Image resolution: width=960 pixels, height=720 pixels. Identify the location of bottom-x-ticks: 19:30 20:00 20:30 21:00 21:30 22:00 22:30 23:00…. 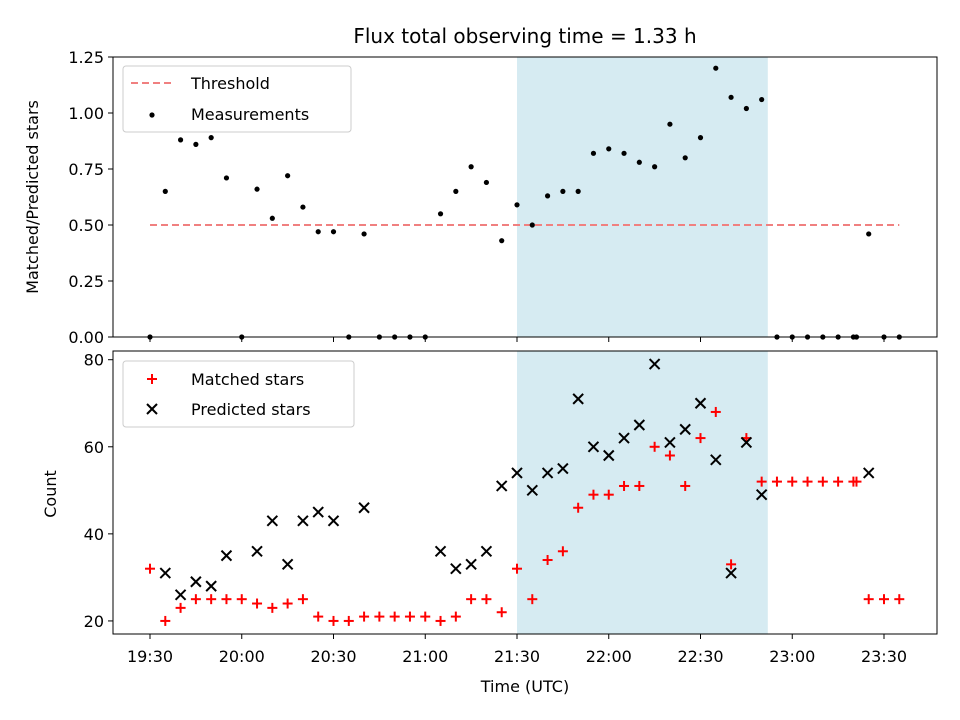
(517, 650).